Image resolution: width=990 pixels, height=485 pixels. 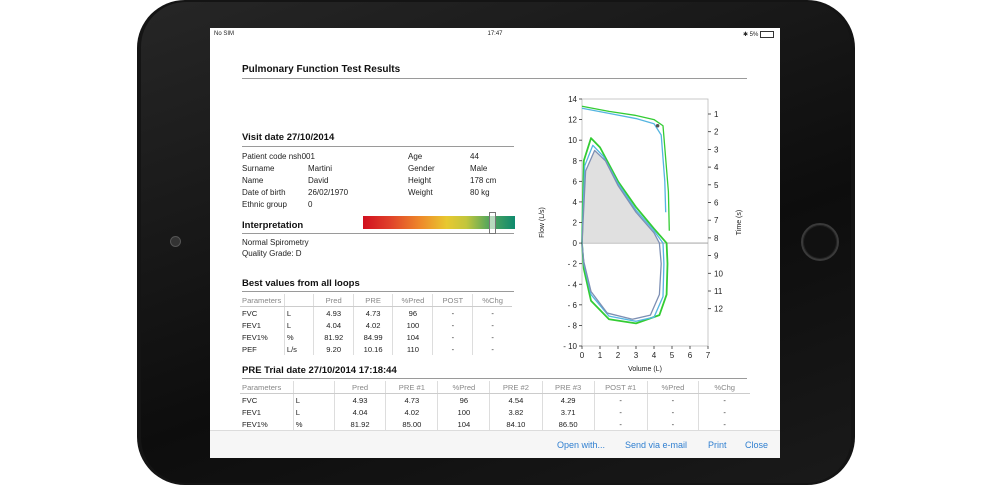 What do you see at coordinates (288, 137) in the screenshot?
I see `visit-heading: Visit date 27/10/2014` at bounding box center [288, 137].